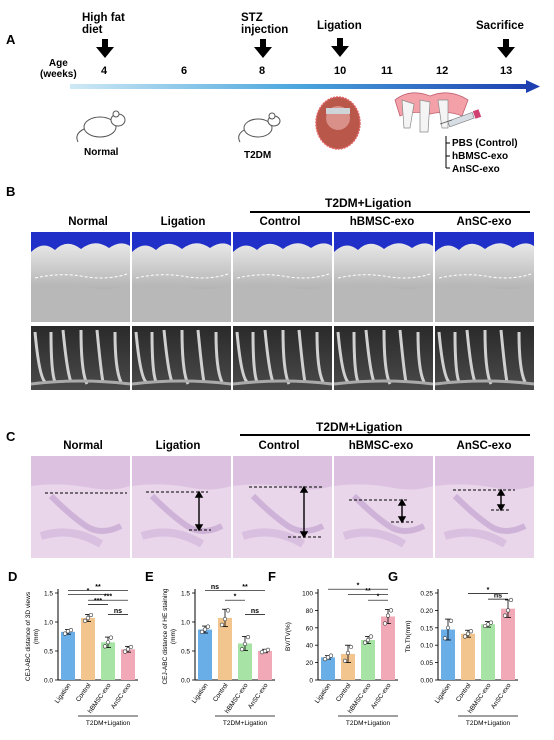 The height and width of the screenshot is (740, 554). Describe the element at coordinates (307, 594) in the screenshot. I see `y-tick-label: 100` at that location.